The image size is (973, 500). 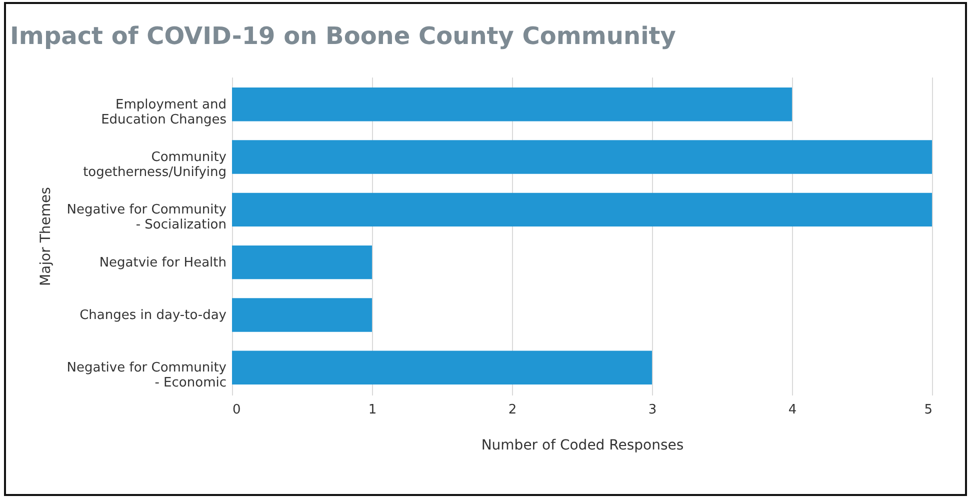 What do you see at coordinates (146, 375) in the screenshot?
I see `y-tick-label: Negative for Community - Economic` at bounding box center [146, 375].